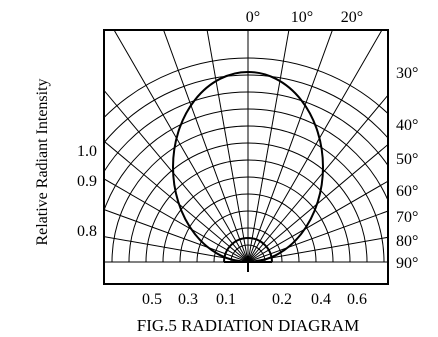 This screenshot has width=438, height=337. Describe the element at coordinates (302, 17) in the screenshot. I see `angle-label: 10°` at that location.